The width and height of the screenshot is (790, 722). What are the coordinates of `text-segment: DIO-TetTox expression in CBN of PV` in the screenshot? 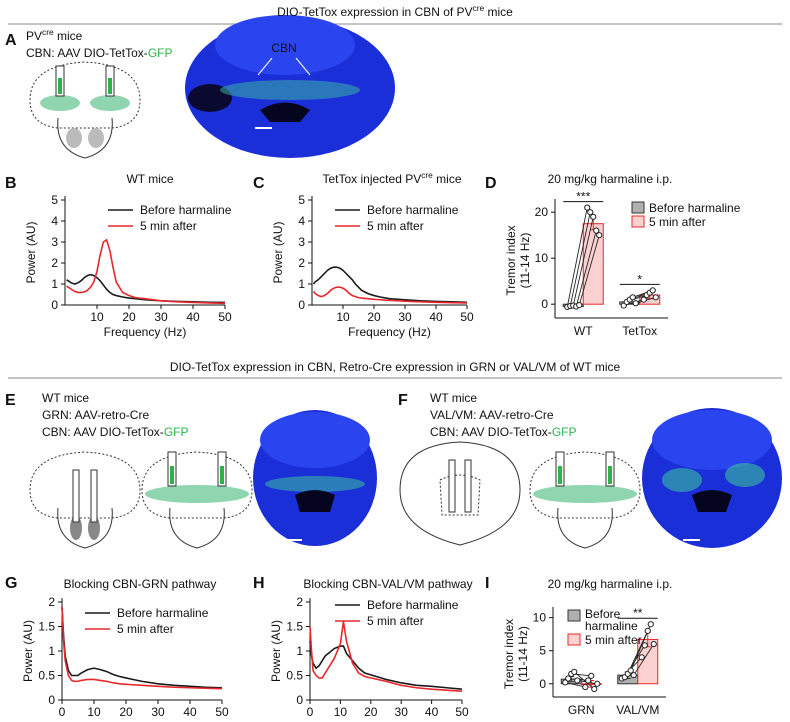 It's located at (374, 12).